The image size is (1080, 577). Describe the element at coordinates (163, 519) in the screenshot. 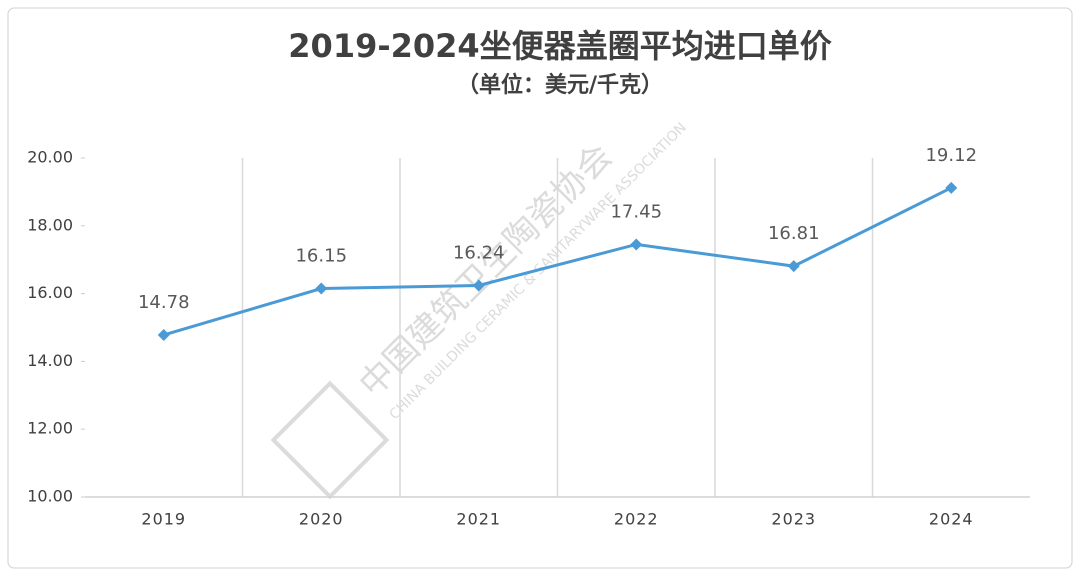

I see `x-tick-label: 2019` at that location.